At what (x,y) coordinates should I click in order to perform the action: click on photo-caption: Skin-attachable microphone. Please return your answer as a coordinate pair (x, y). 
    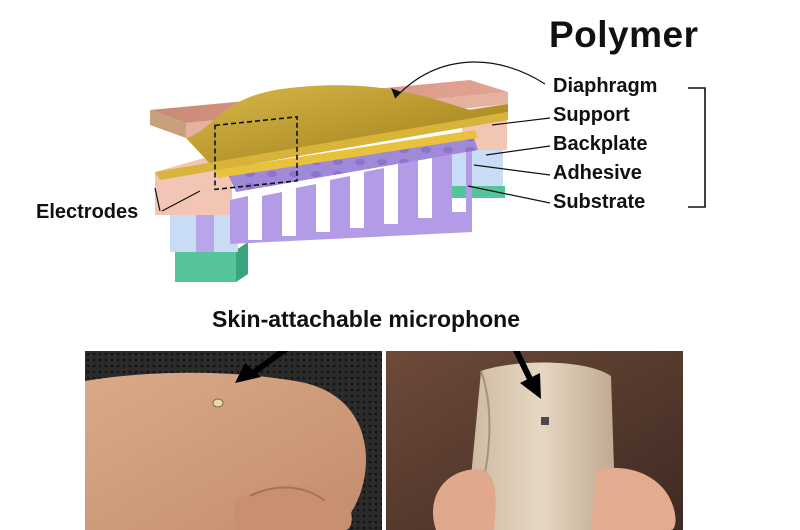
    Looking at the image, I should click on (366, 319).